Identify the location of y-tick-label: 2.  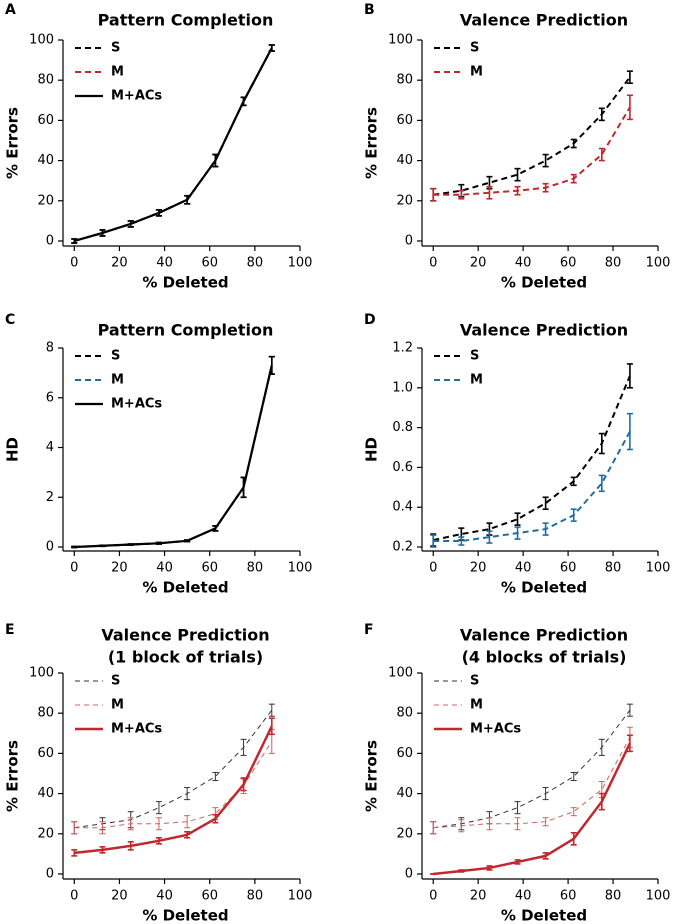
(50, 497).